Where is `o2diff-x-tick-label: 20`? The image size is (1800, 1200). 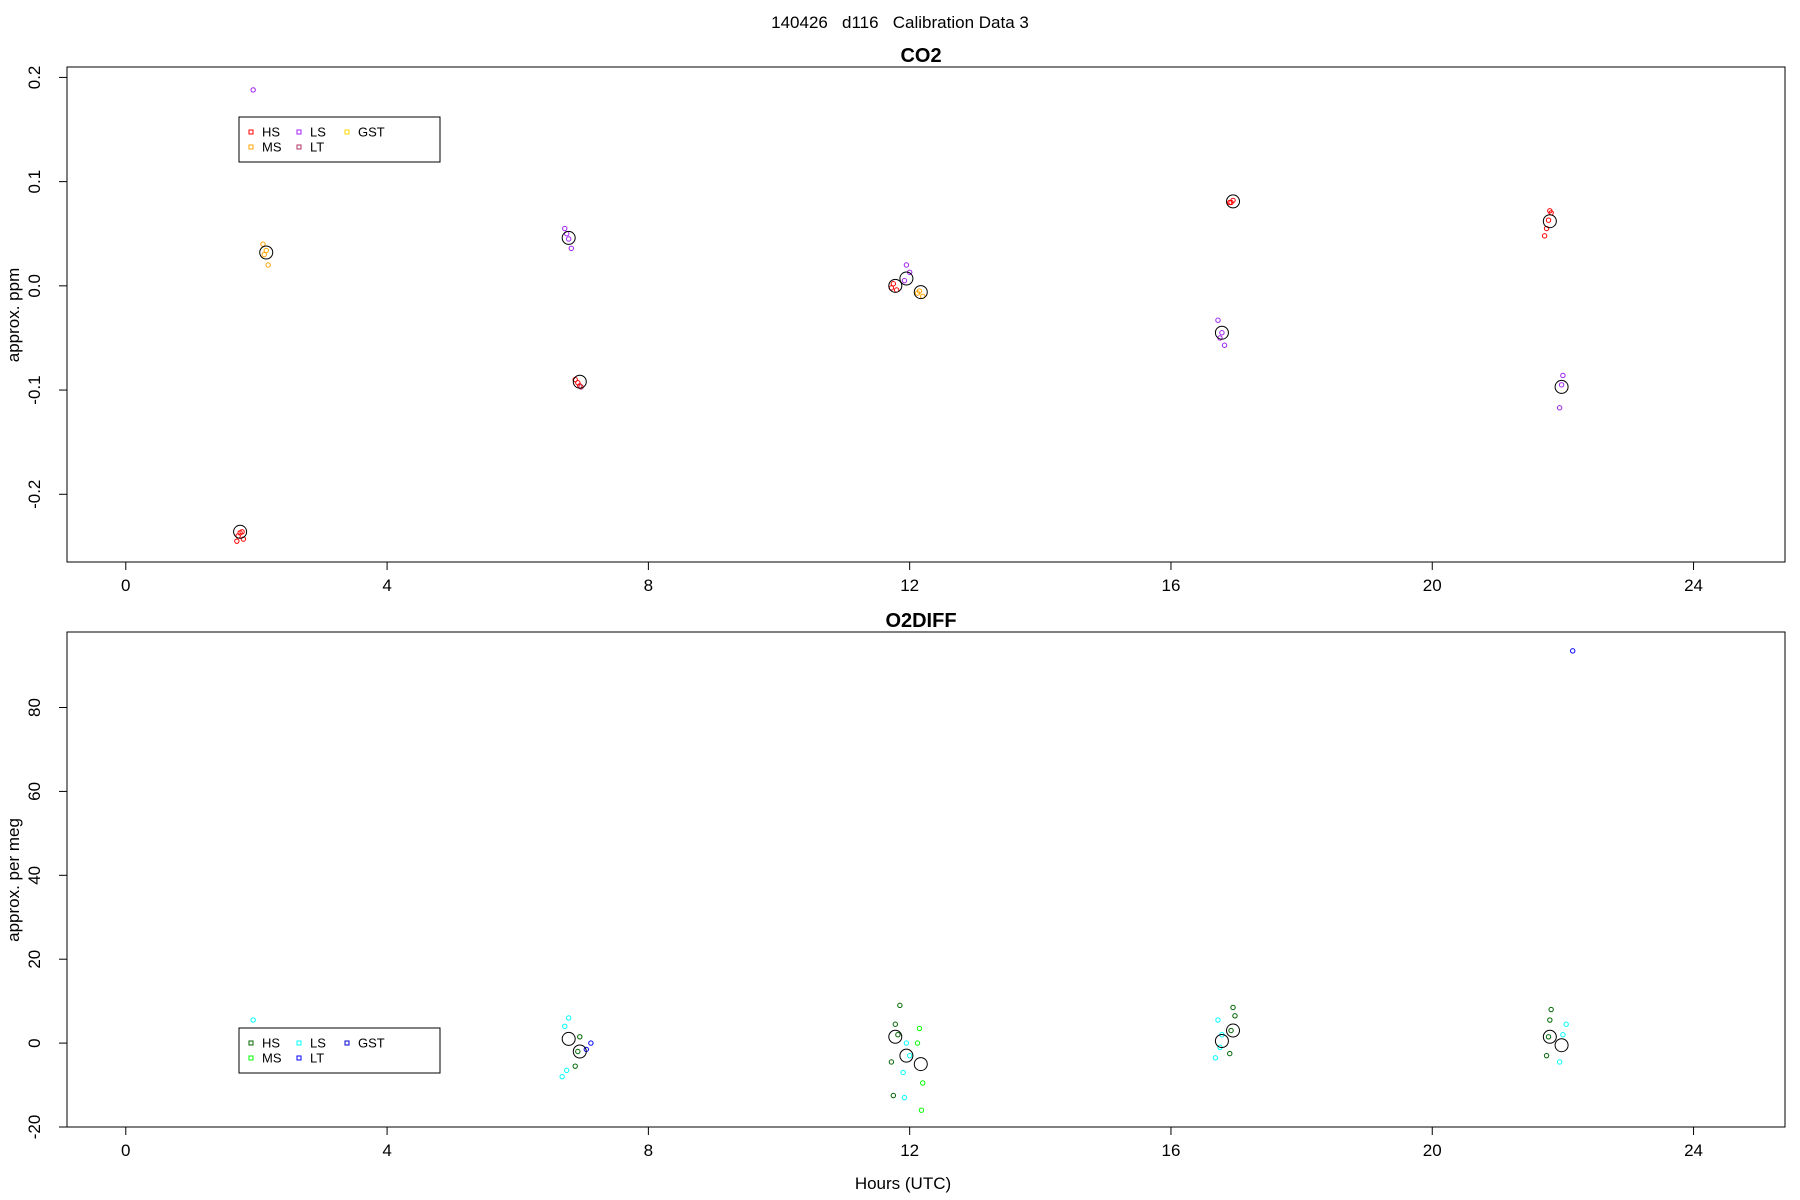 o2diff-x-tick-label: 20 is located at coordinates (1432, 1150).